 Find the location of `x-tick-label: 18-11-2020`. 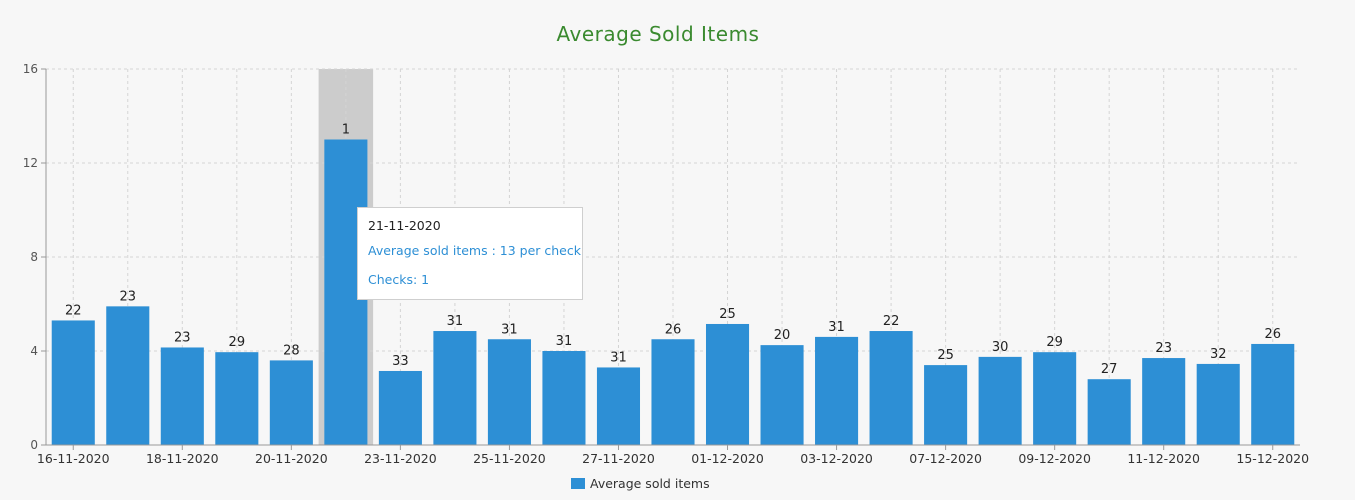

x-tick-label: 18-11-2020 is located at coordinates (182, 458).